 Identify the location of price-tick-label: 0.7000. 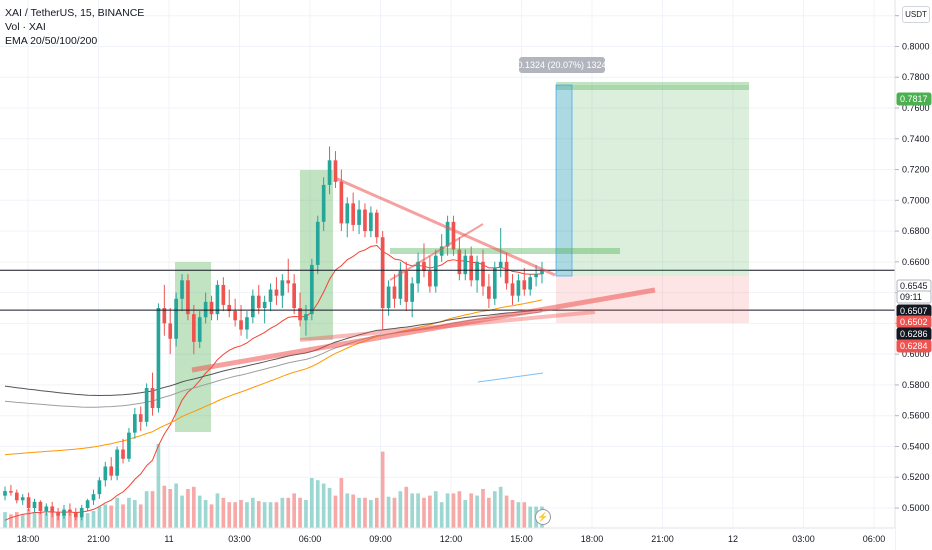
(916, 200).